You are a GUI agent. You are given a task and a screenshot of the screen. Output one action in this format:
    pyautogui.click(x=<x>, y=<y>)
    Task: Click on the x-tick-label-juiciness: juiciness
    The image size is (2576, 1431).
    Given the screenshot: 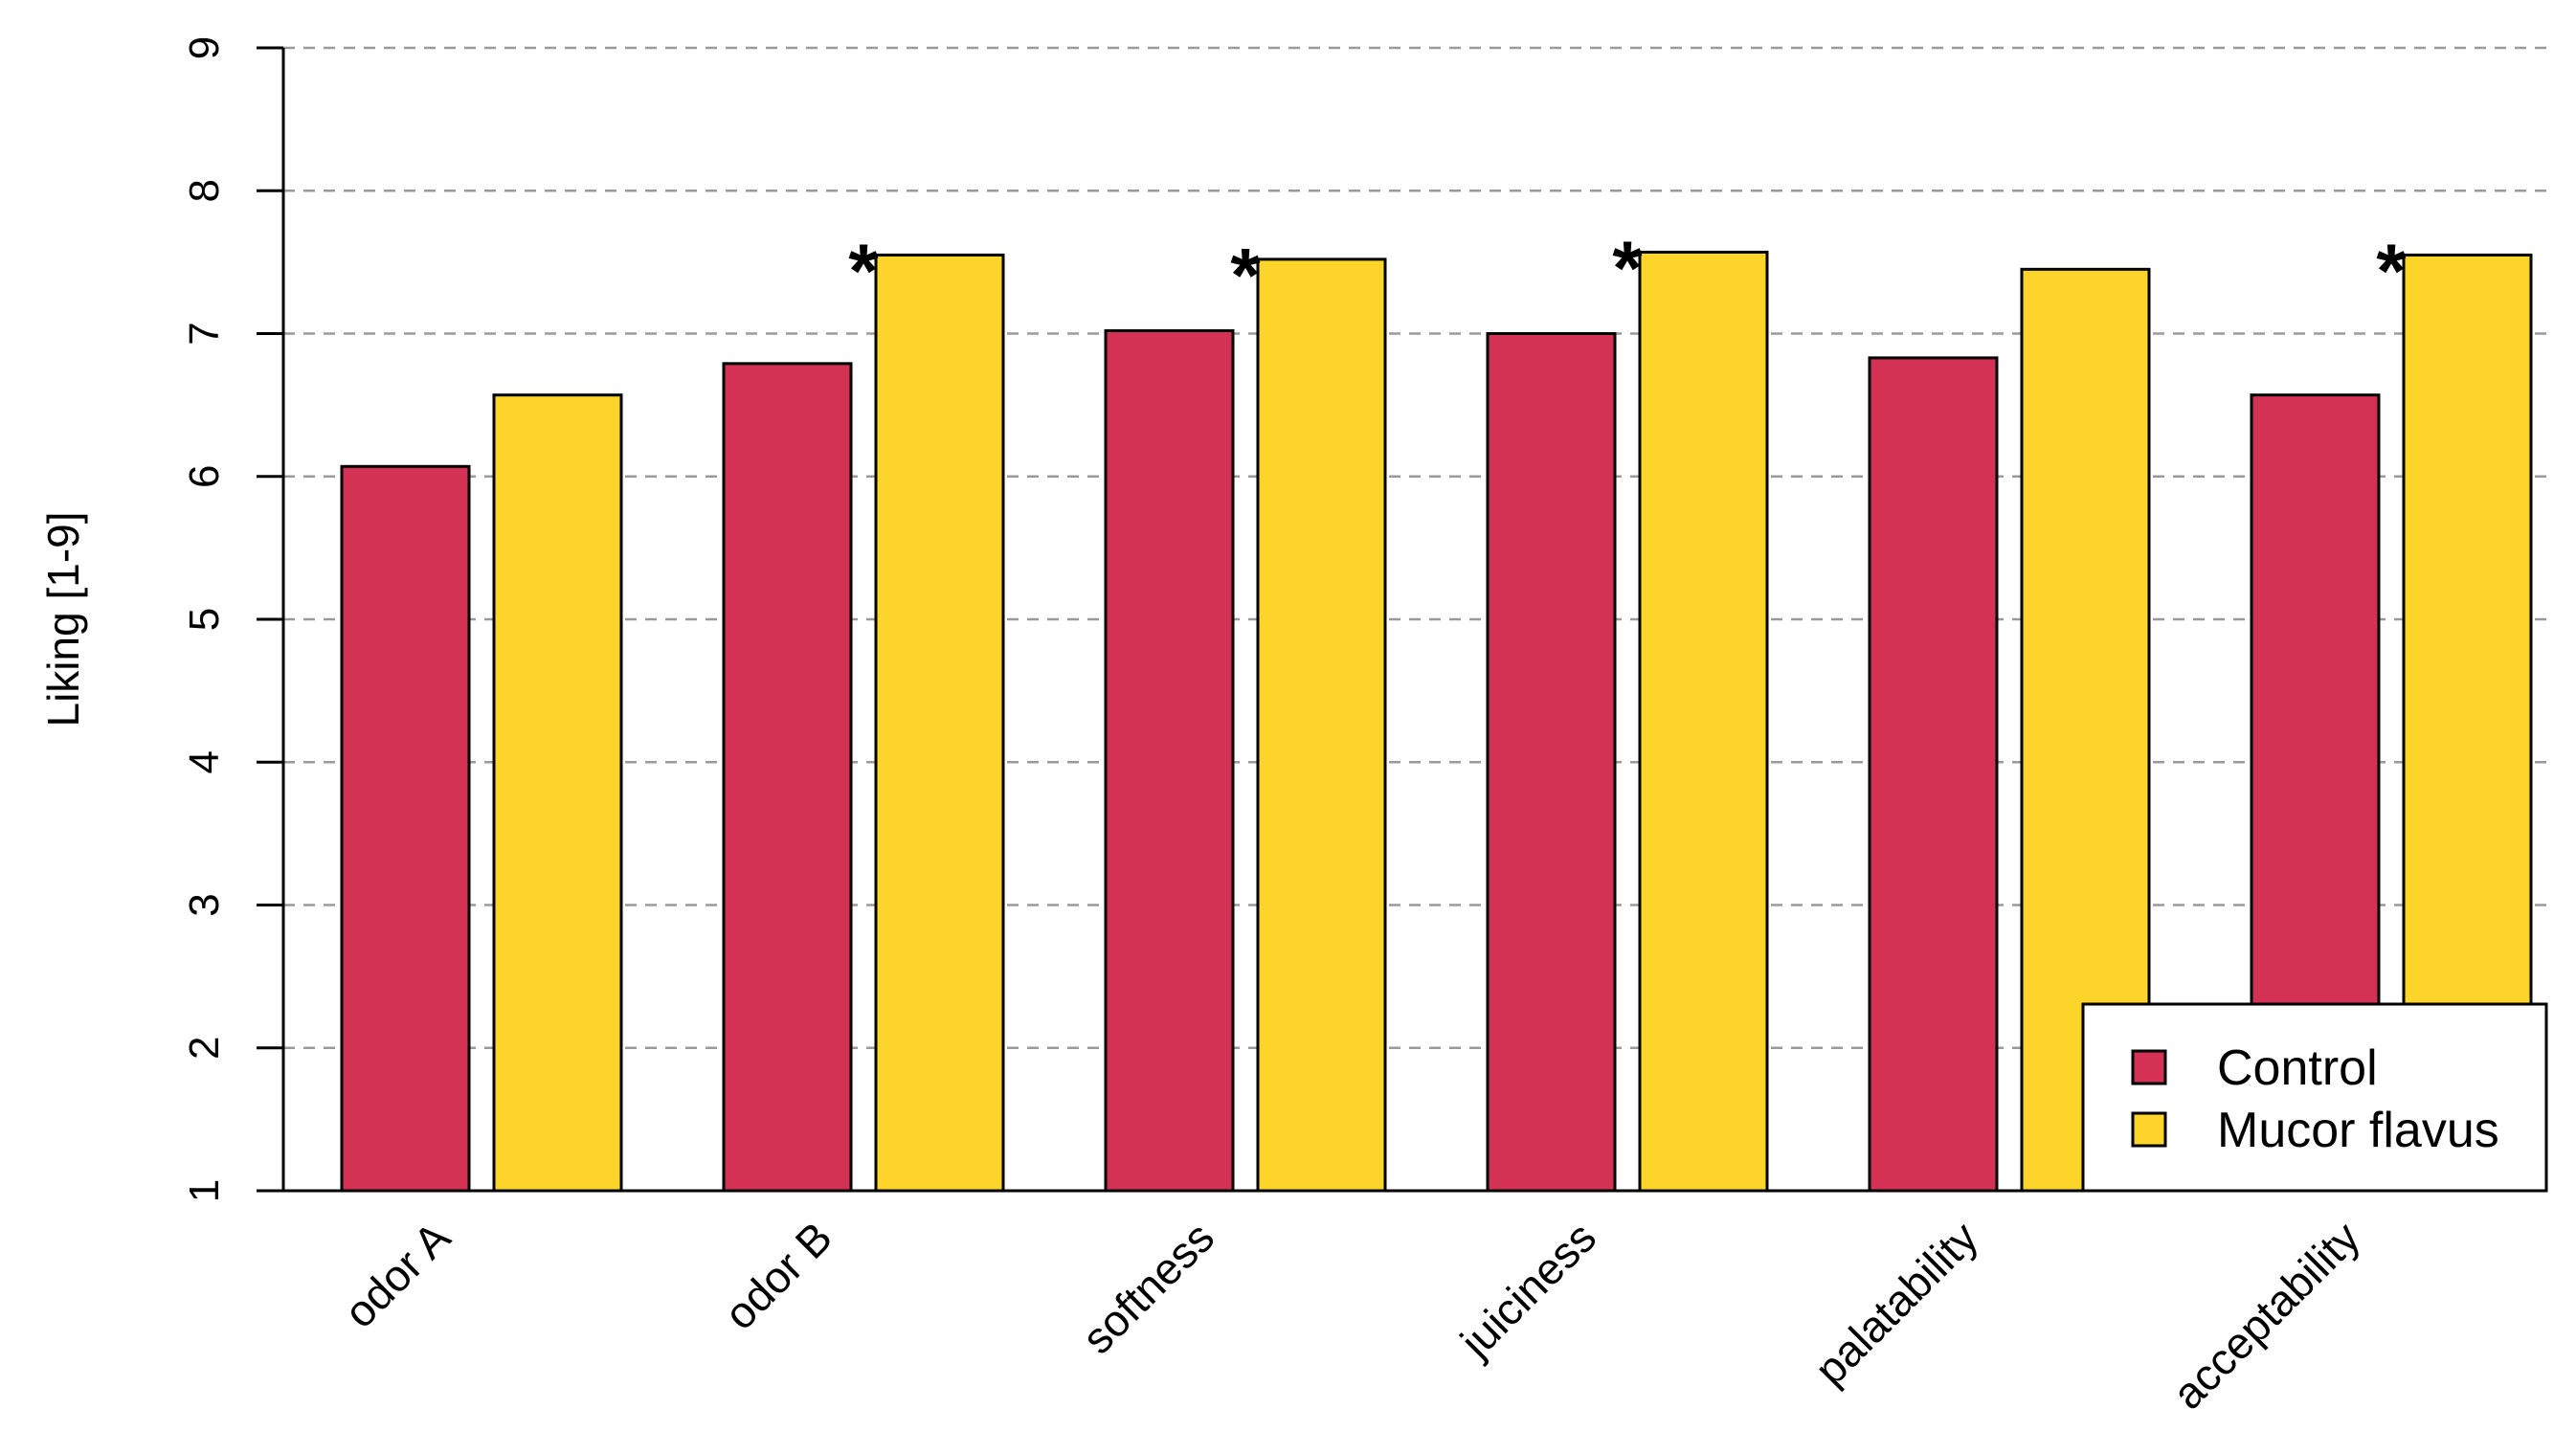 What is the action you would take?
    pyautogui.click(x=1527, y=1290)
    